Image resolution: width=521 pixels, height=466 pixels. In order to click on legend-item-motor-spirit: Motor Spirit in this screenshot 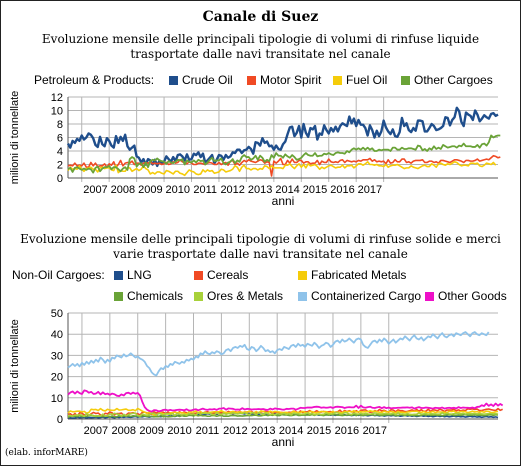, I will do `click(284, 80)`.